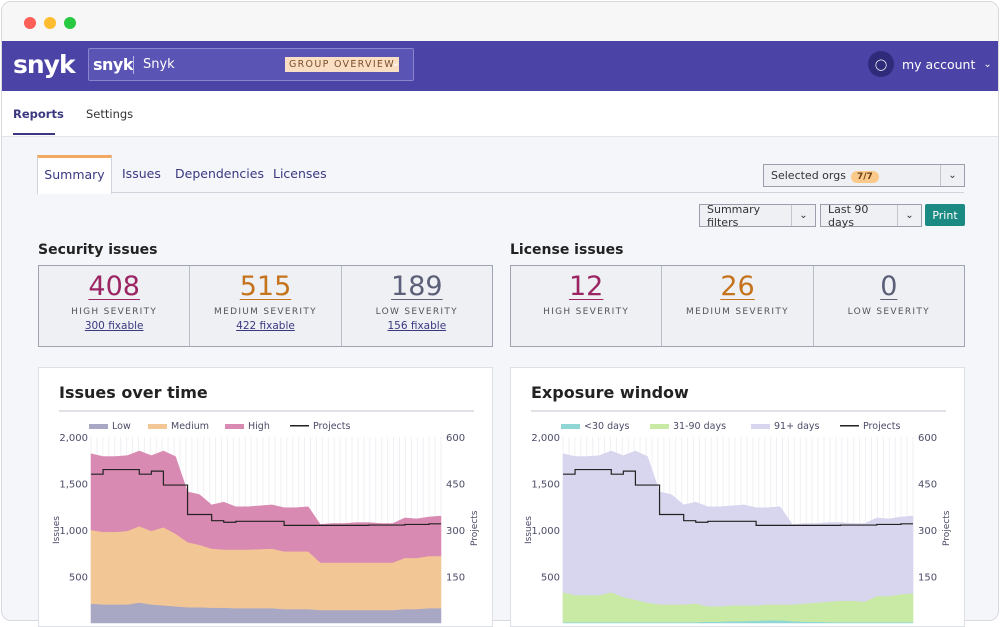  I want to click on y-axis-label: Issues, so click(529, 530).